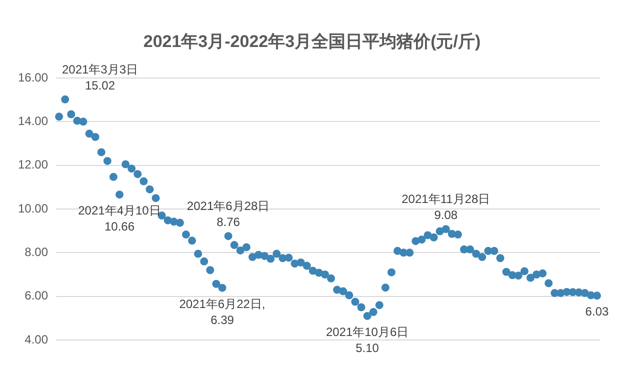 Image resolution: width=624 pixels, height=378 pixels. I want to click on data-label: 2021年4月10日 10.66, so click(119, 219).